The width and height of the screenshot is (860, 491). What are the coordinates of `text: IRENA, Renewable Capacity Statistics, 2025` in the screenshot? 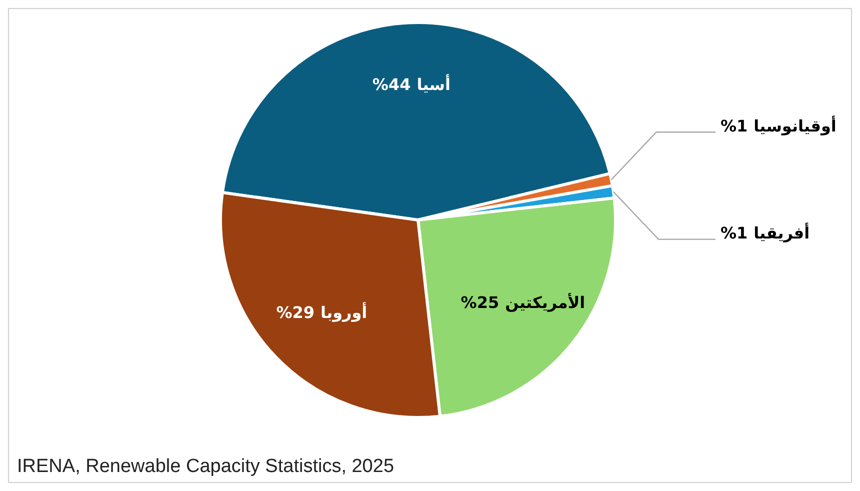 It's located at (205, 467).